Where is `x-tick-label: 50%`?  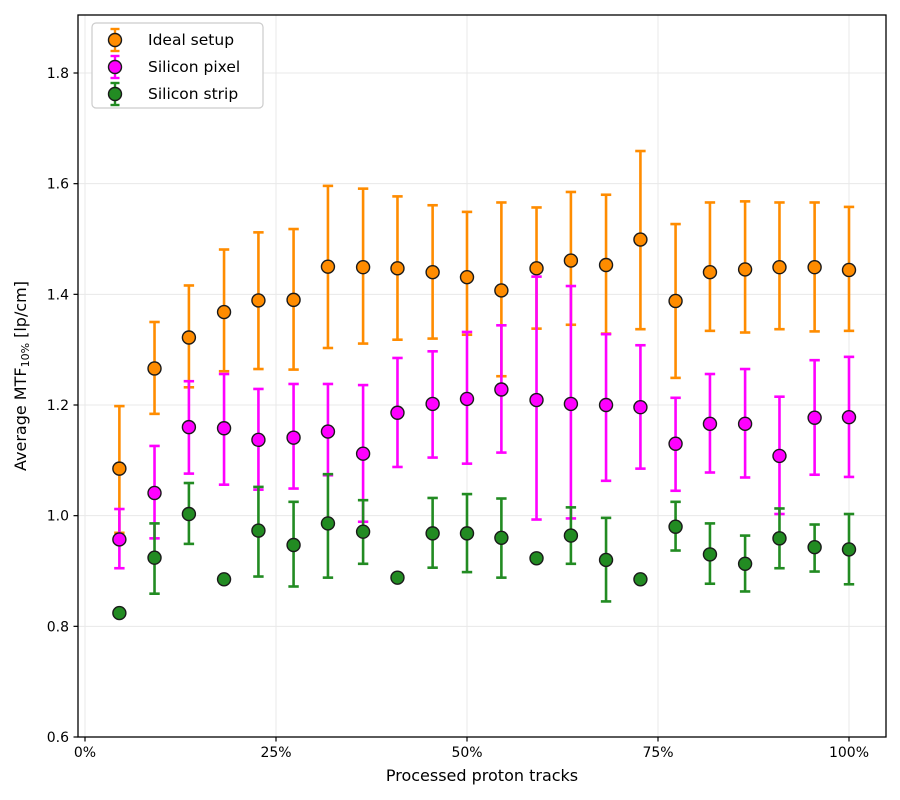 x-tick-label: 50% is located at coordinates (466, 753).